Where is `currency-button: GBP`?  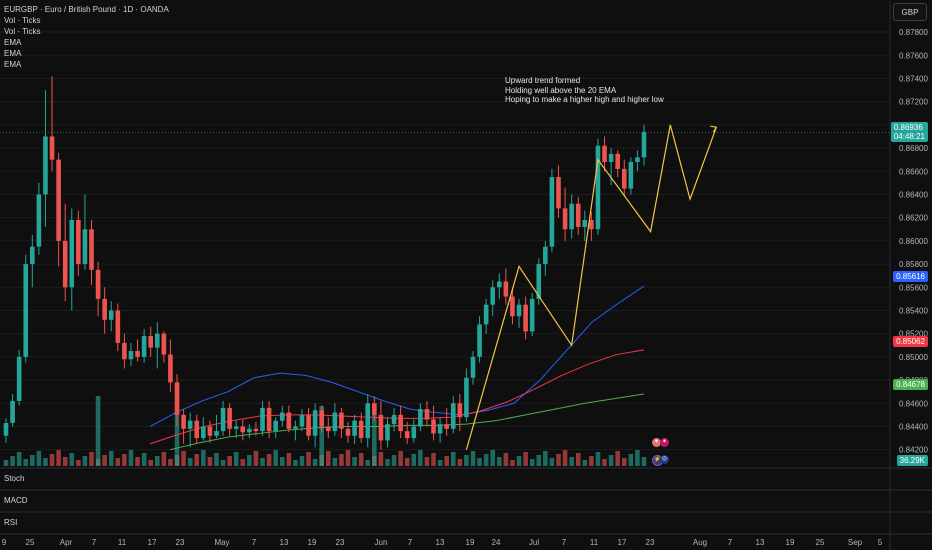 currency-button: GBP is located at coordinates (910, 12).